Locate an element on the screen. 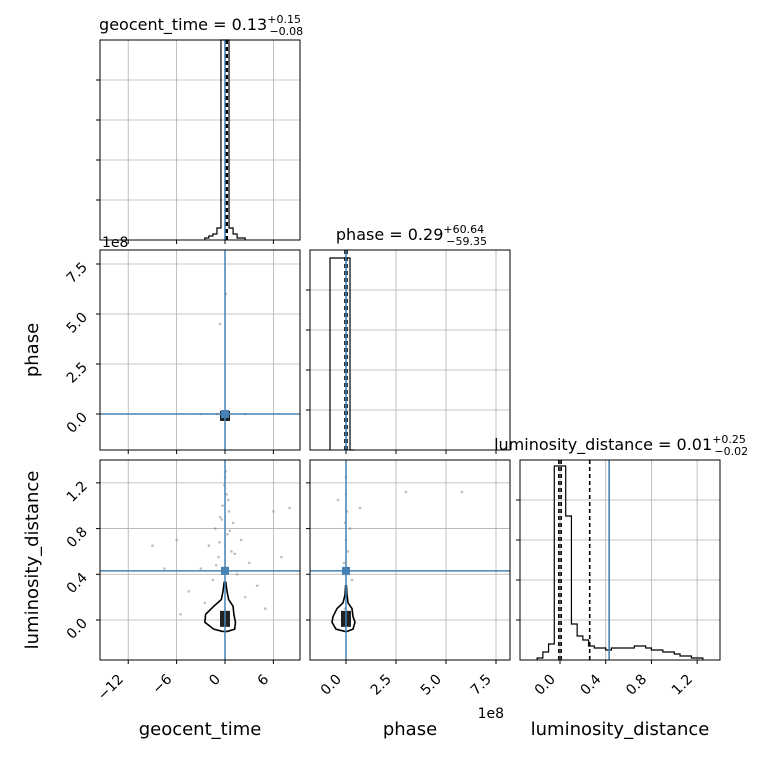 The height and width of the screenshot is (760, 760). title-minus-error: −0.02 is located at coordinates (731, 451).